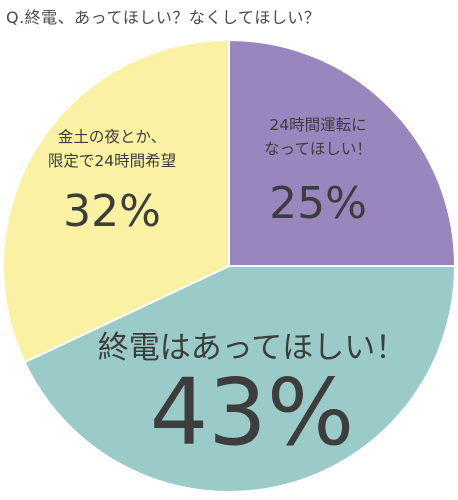 The image size is (458, 500). Describe the element at coordinates (318, 203) in the screenshot. I see `slice-value-1: 25%` at that location.